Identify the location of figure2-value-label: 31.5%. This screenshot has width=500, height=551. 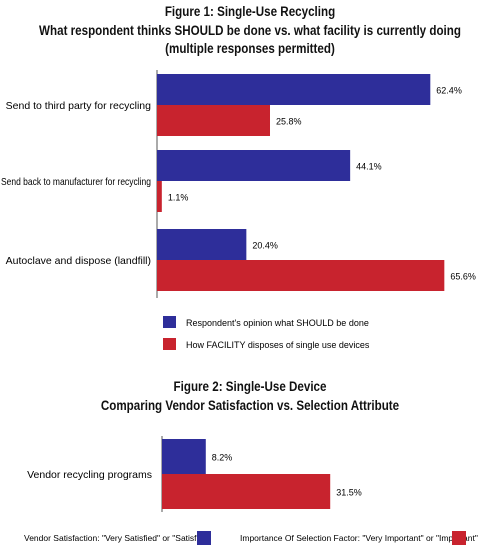
(349, 493).